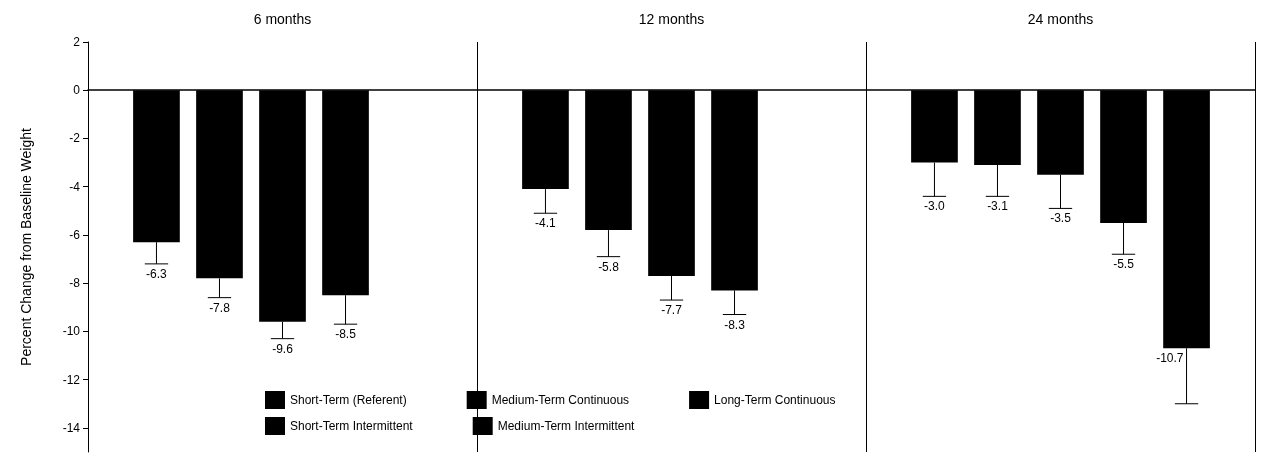 The image size is (1265, 472). Describe the element at coordinates (75, 186) in the screenshot. I see `y-tick-label: -4` at that location.